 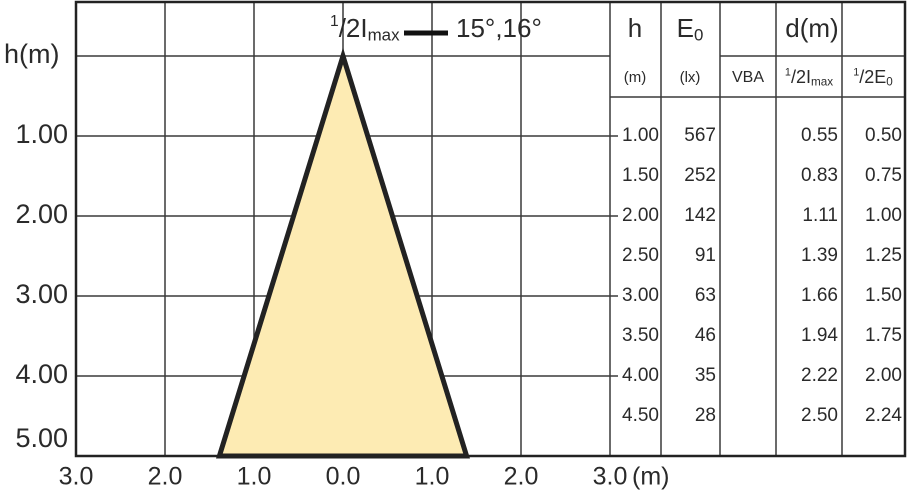 I want to click on y-axis-label: h(m), so click(x=32, y=54).